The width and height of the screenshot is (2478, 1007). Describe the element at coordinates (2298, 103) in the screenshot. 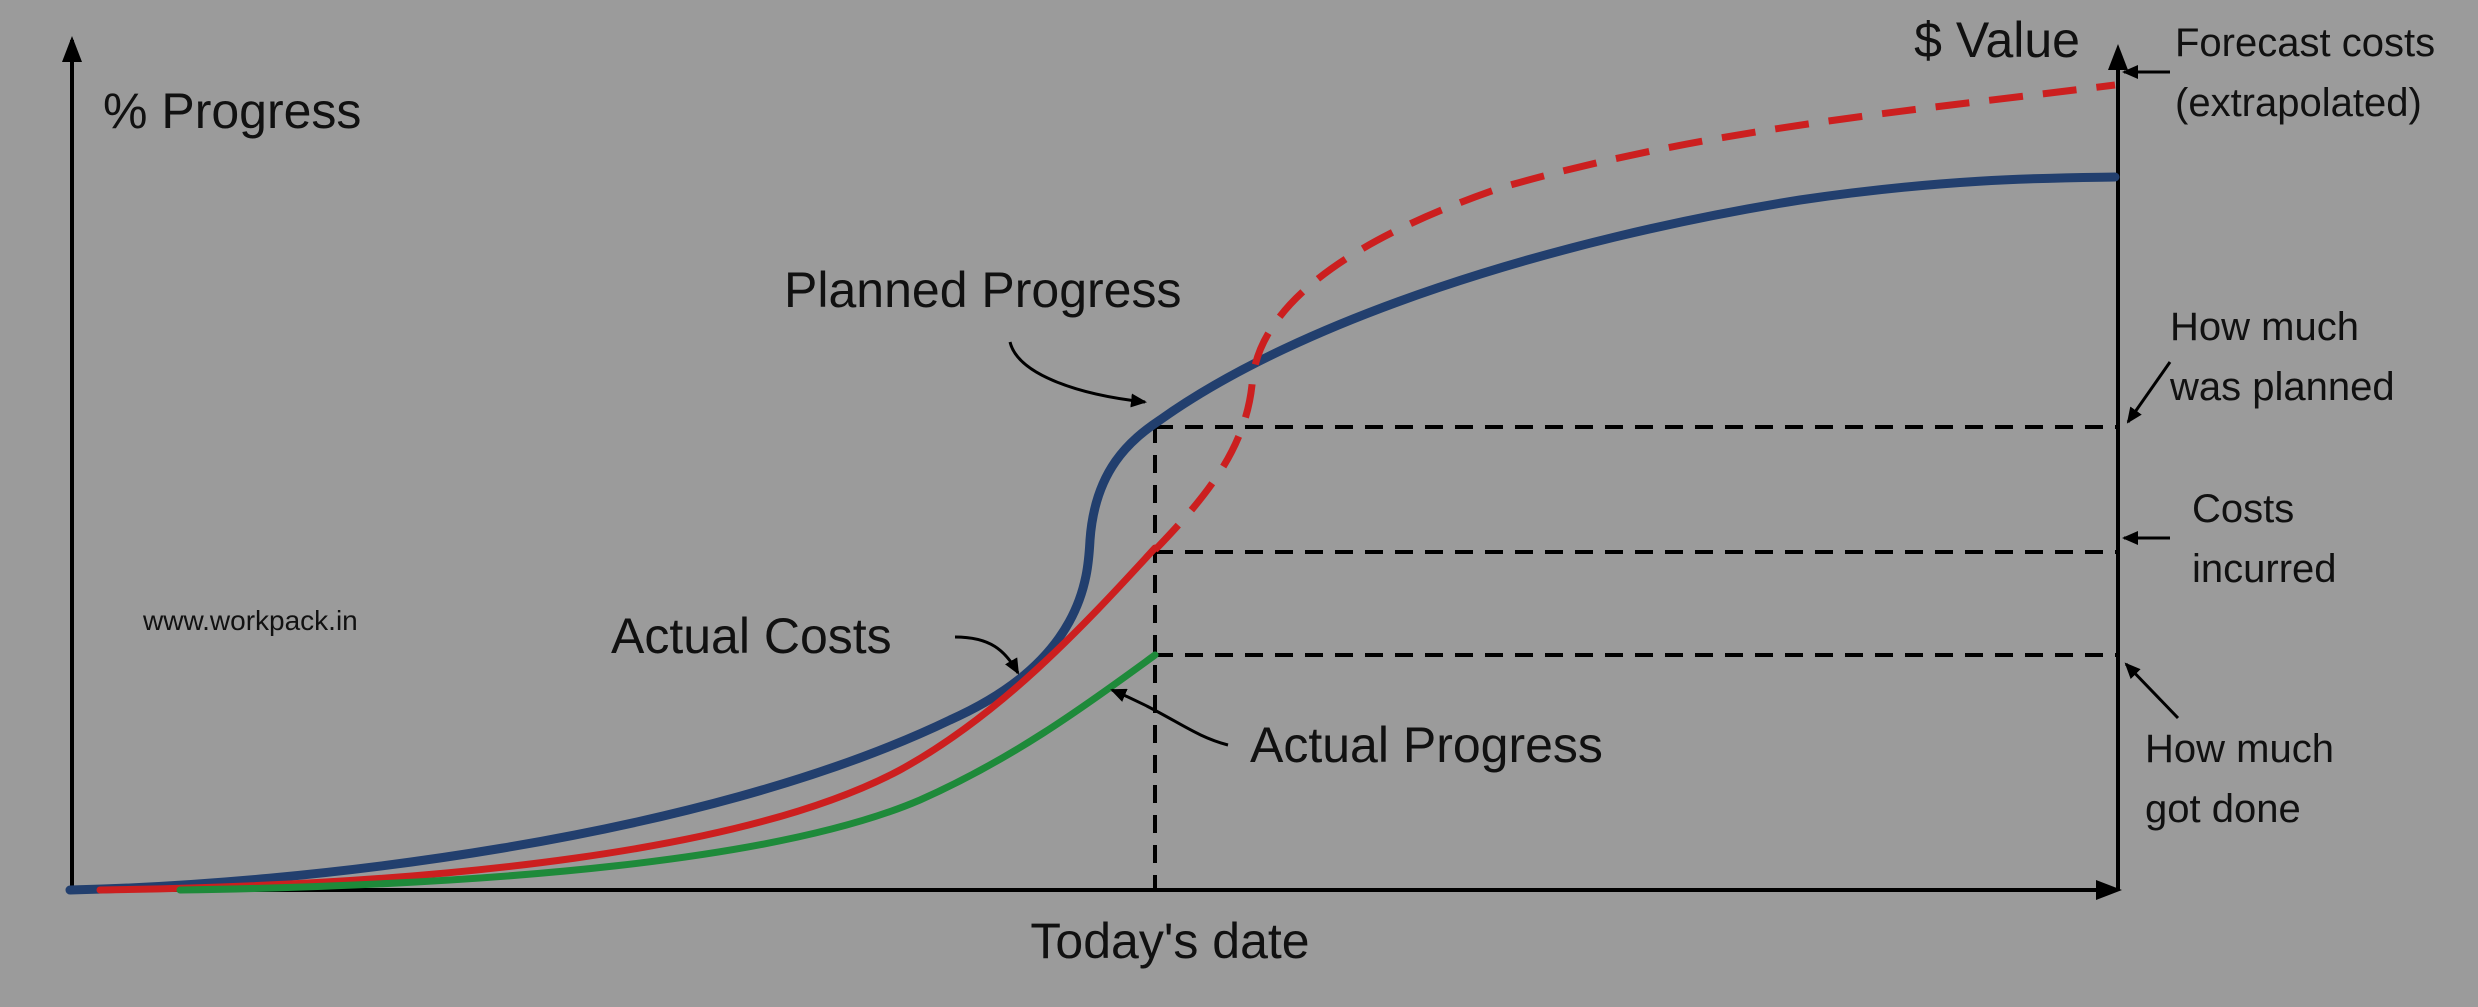

I see `forecast-annotation-line2: (extrapolated)` at that location.